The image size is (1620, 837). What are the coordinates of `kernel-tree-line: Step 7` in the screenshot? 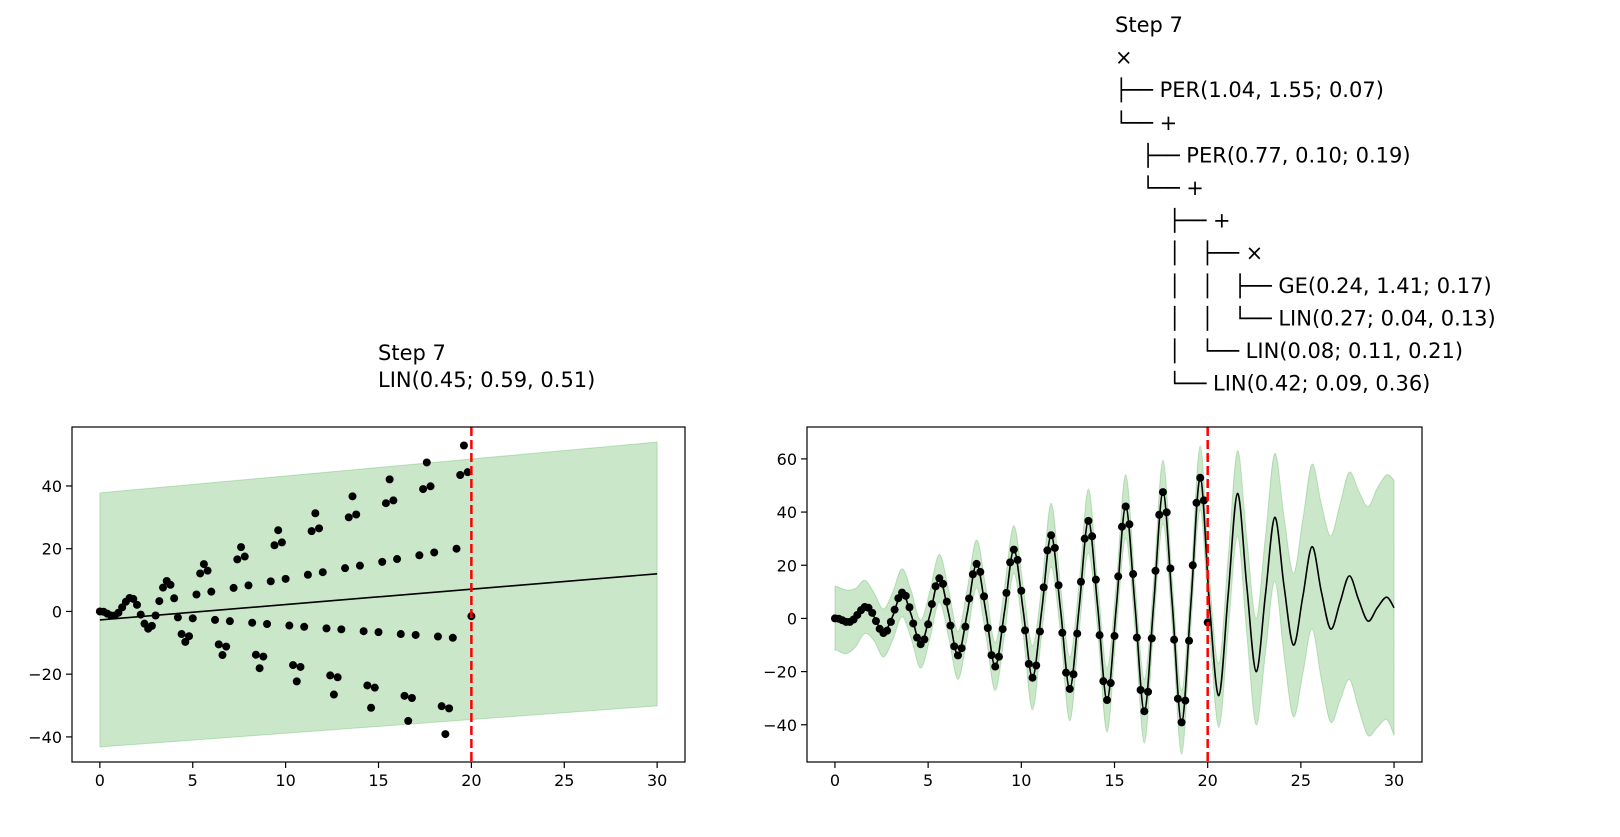 It's located at (1149, 25).